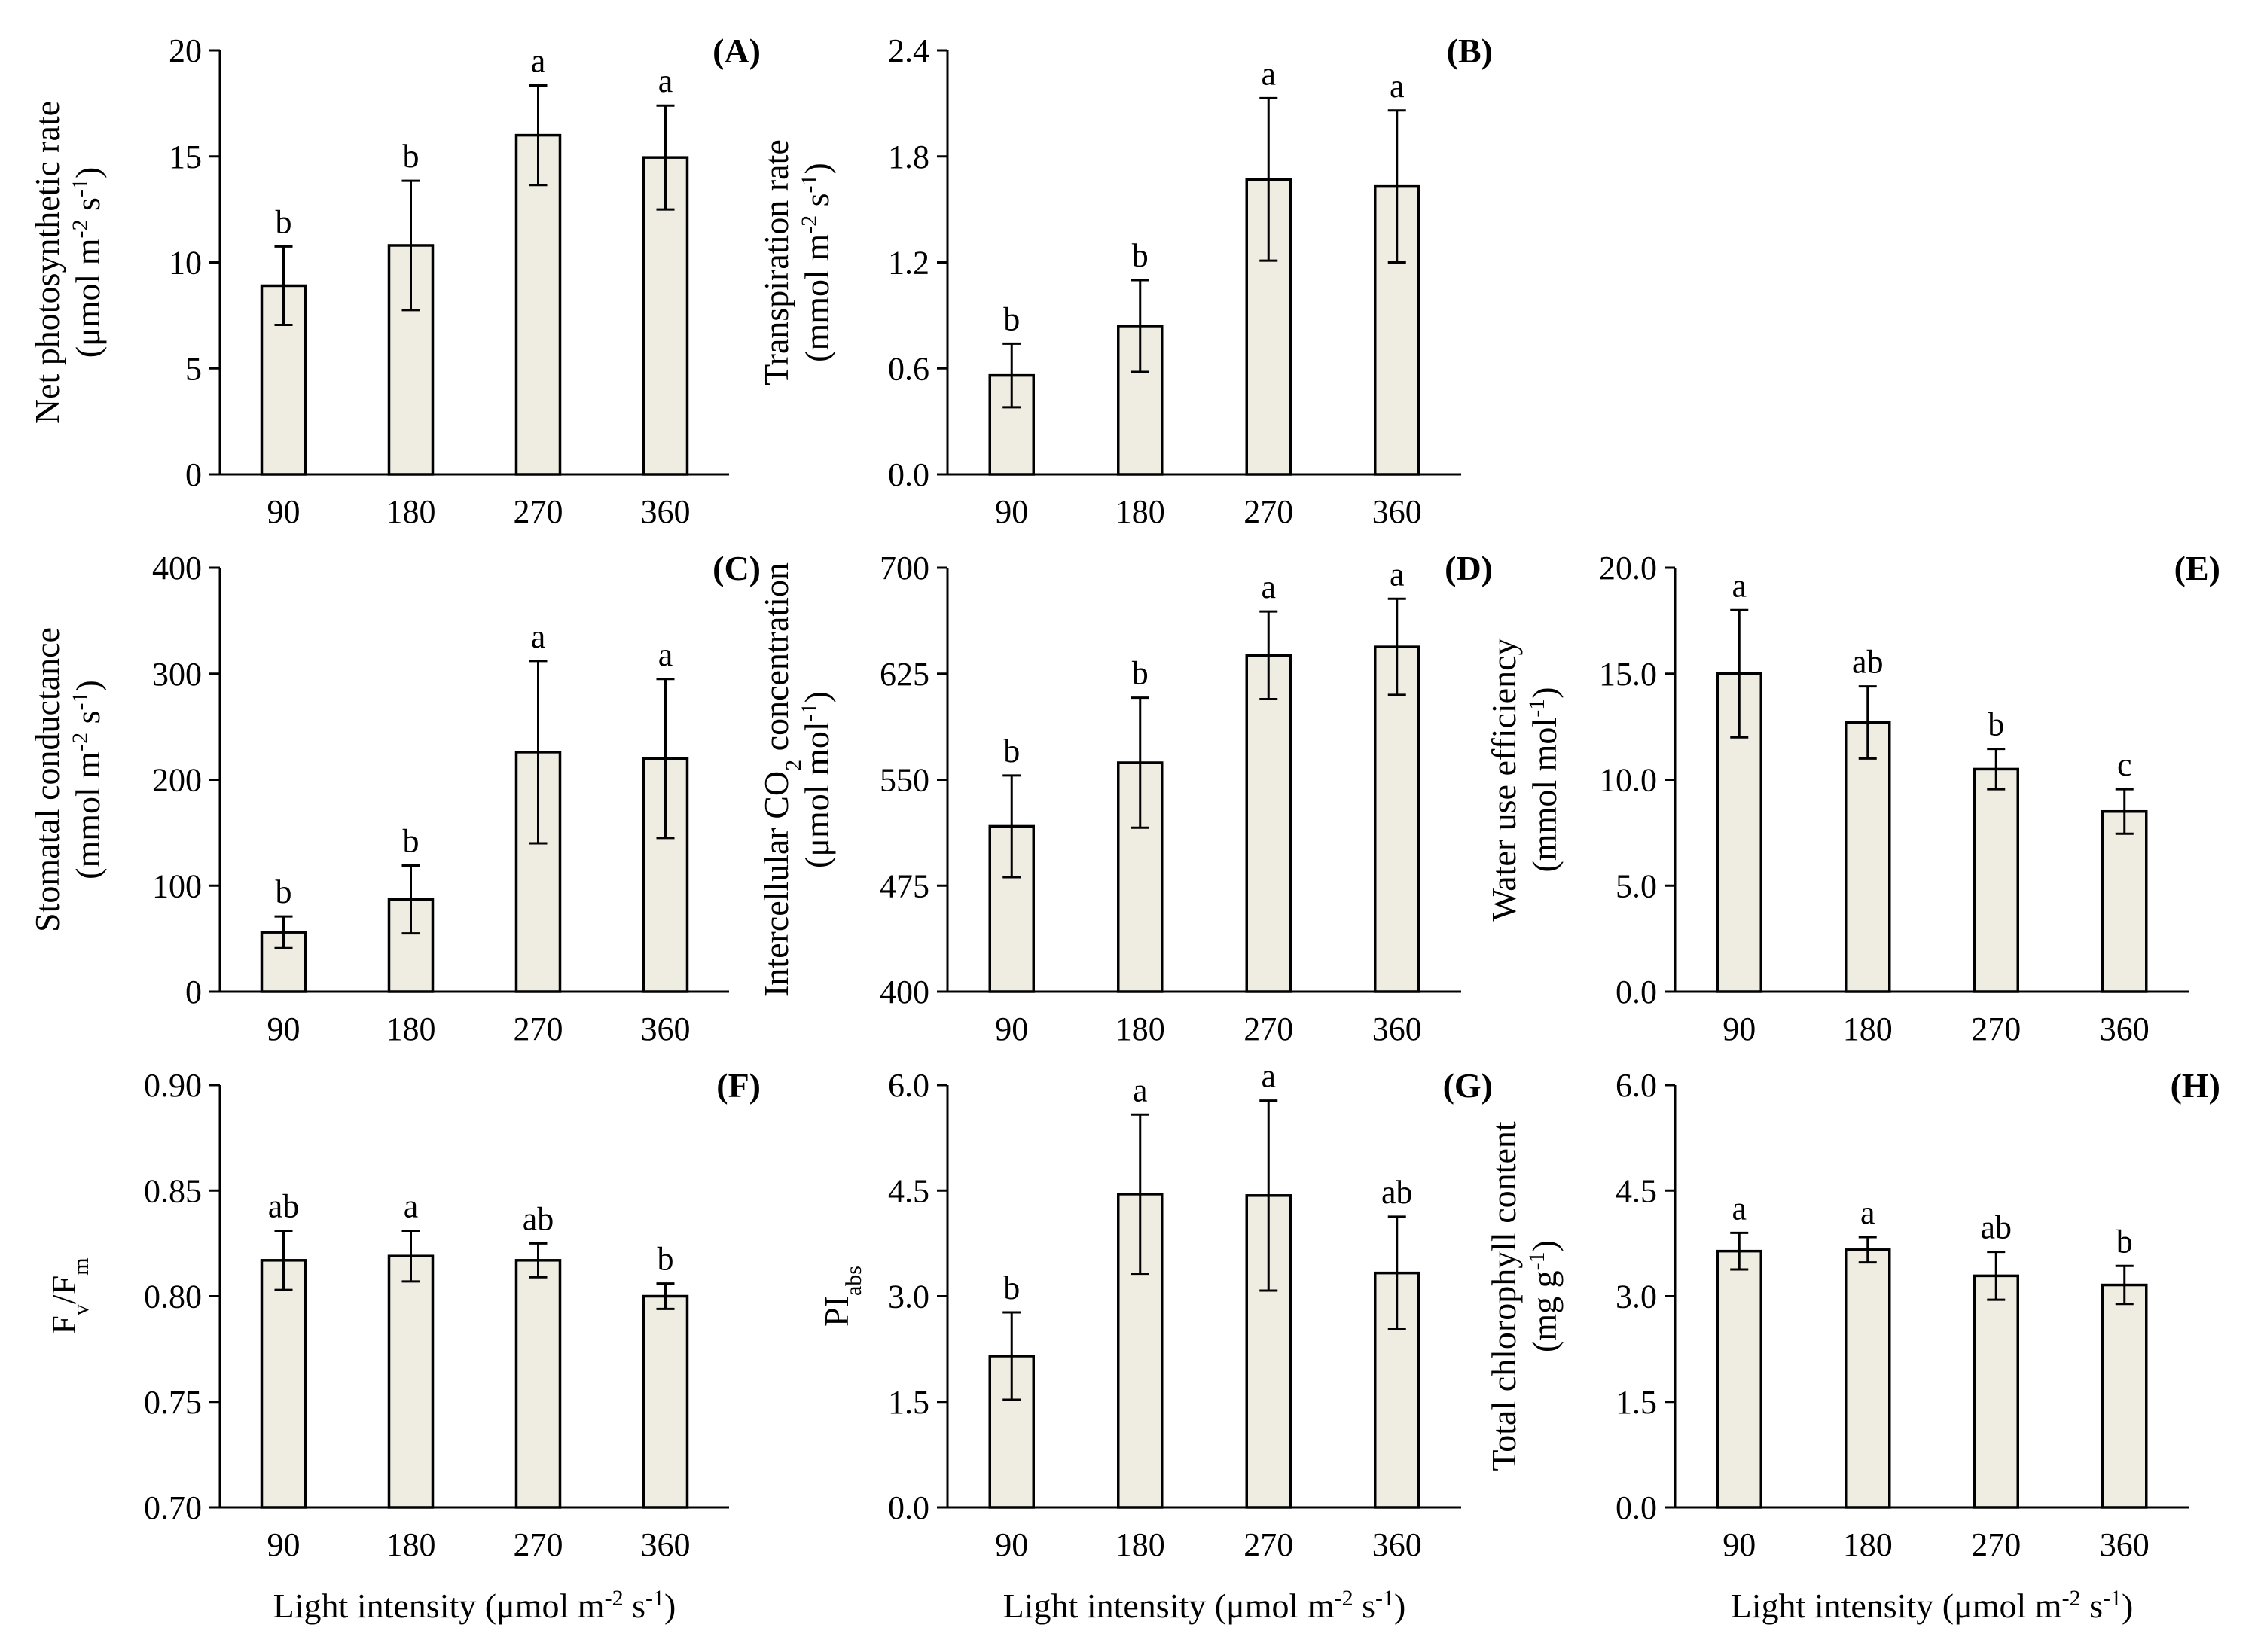  What do you see at coordinates (173, 1297) in the screenshot?
I see `y-tick-label: 0.80` at bounding box center [173, 1297].